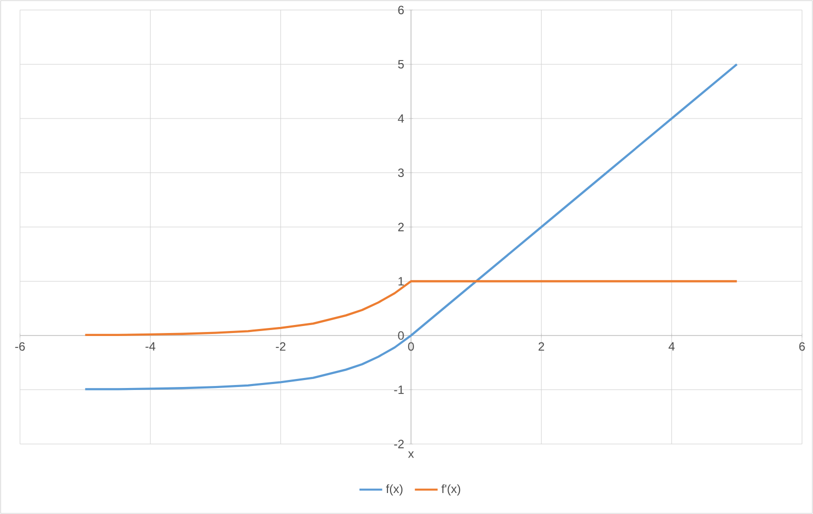 This screenshot has height=514, width=813. What do you see at coordinates (399, 444) in the screenshot?
I see `y-tick-label: -2` at bounding box center [399, 444].